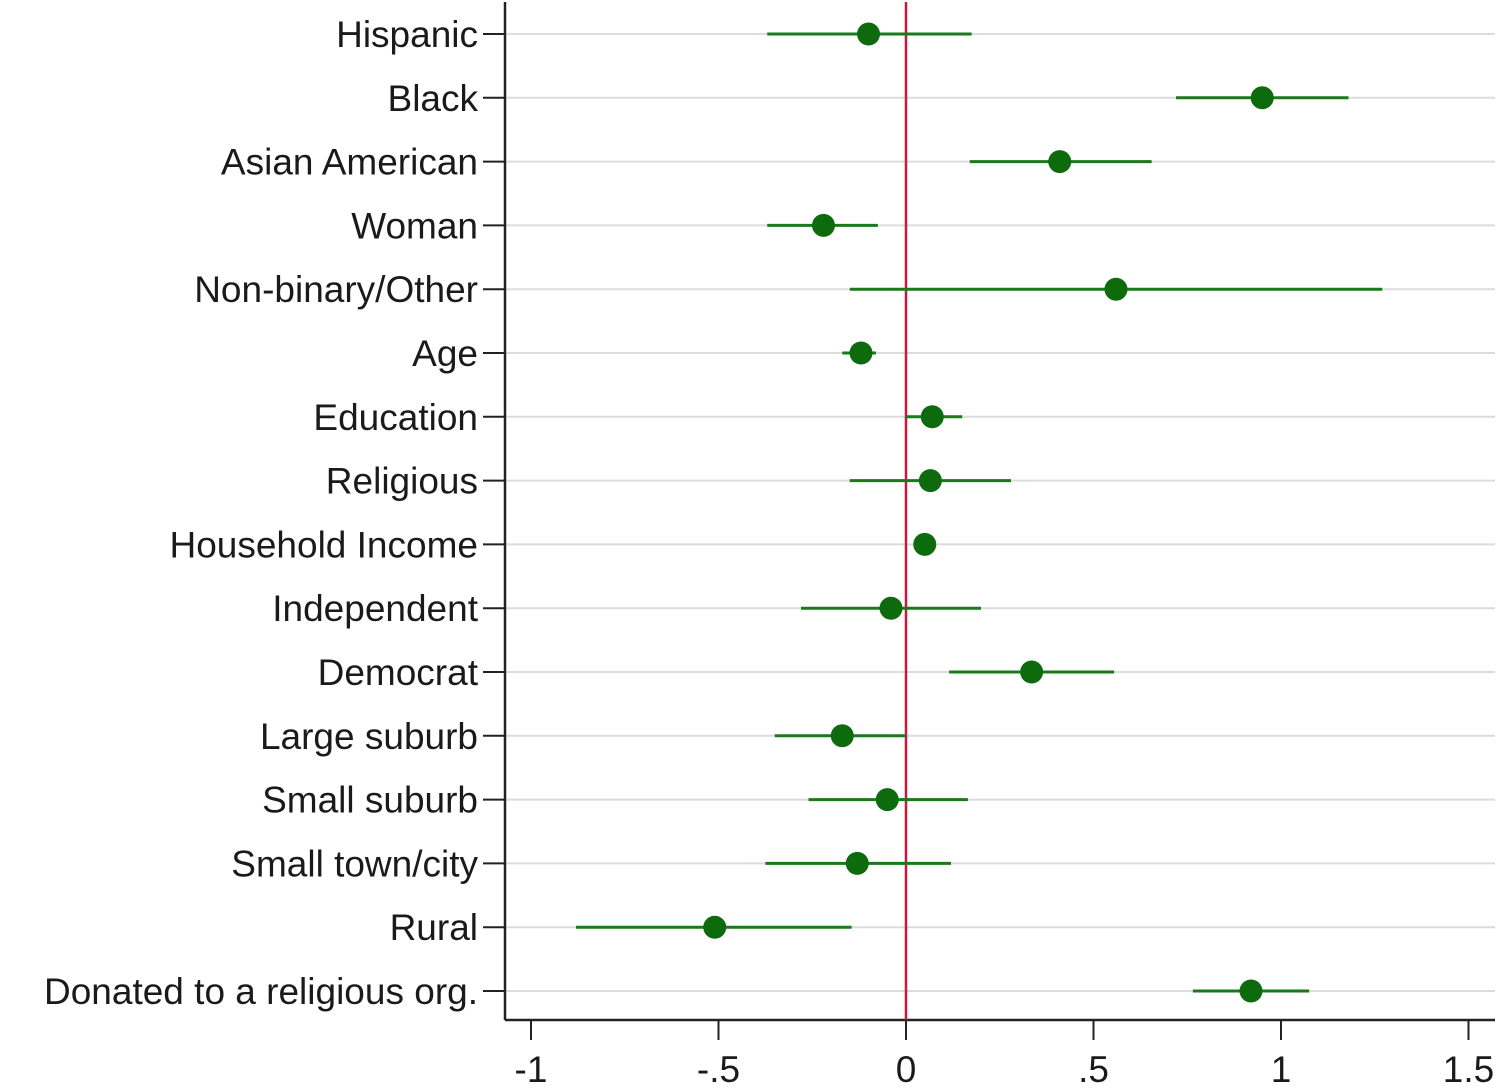 The image size is (1498, 1091). I want to click on y-tick-label: Education, so click(395, 417).